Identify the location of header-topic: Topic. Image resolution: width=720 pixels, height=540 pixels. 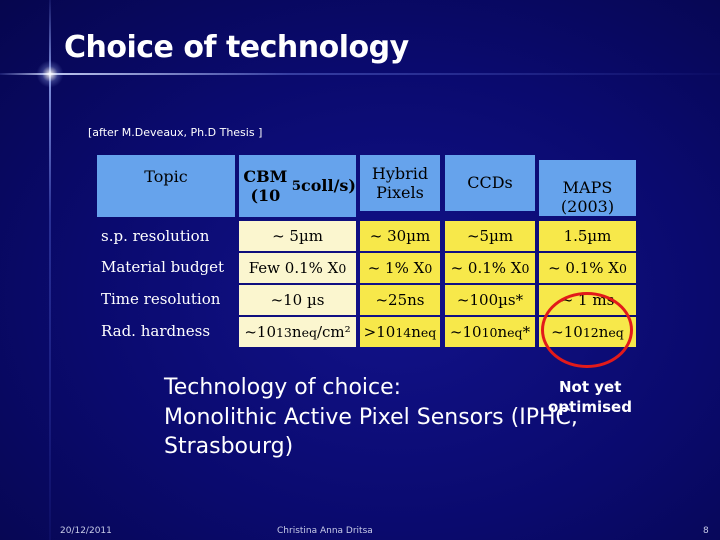
(166, 186).